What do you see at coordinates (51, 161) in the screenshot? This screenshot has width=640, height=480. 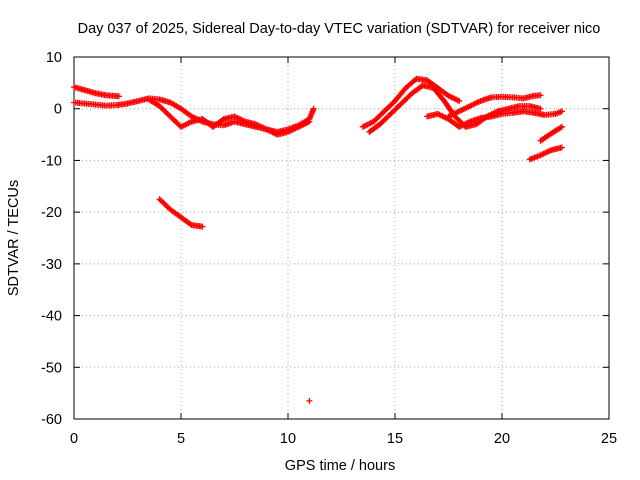 I see `y-tick-label: -10` at bounding box center [51, 161].